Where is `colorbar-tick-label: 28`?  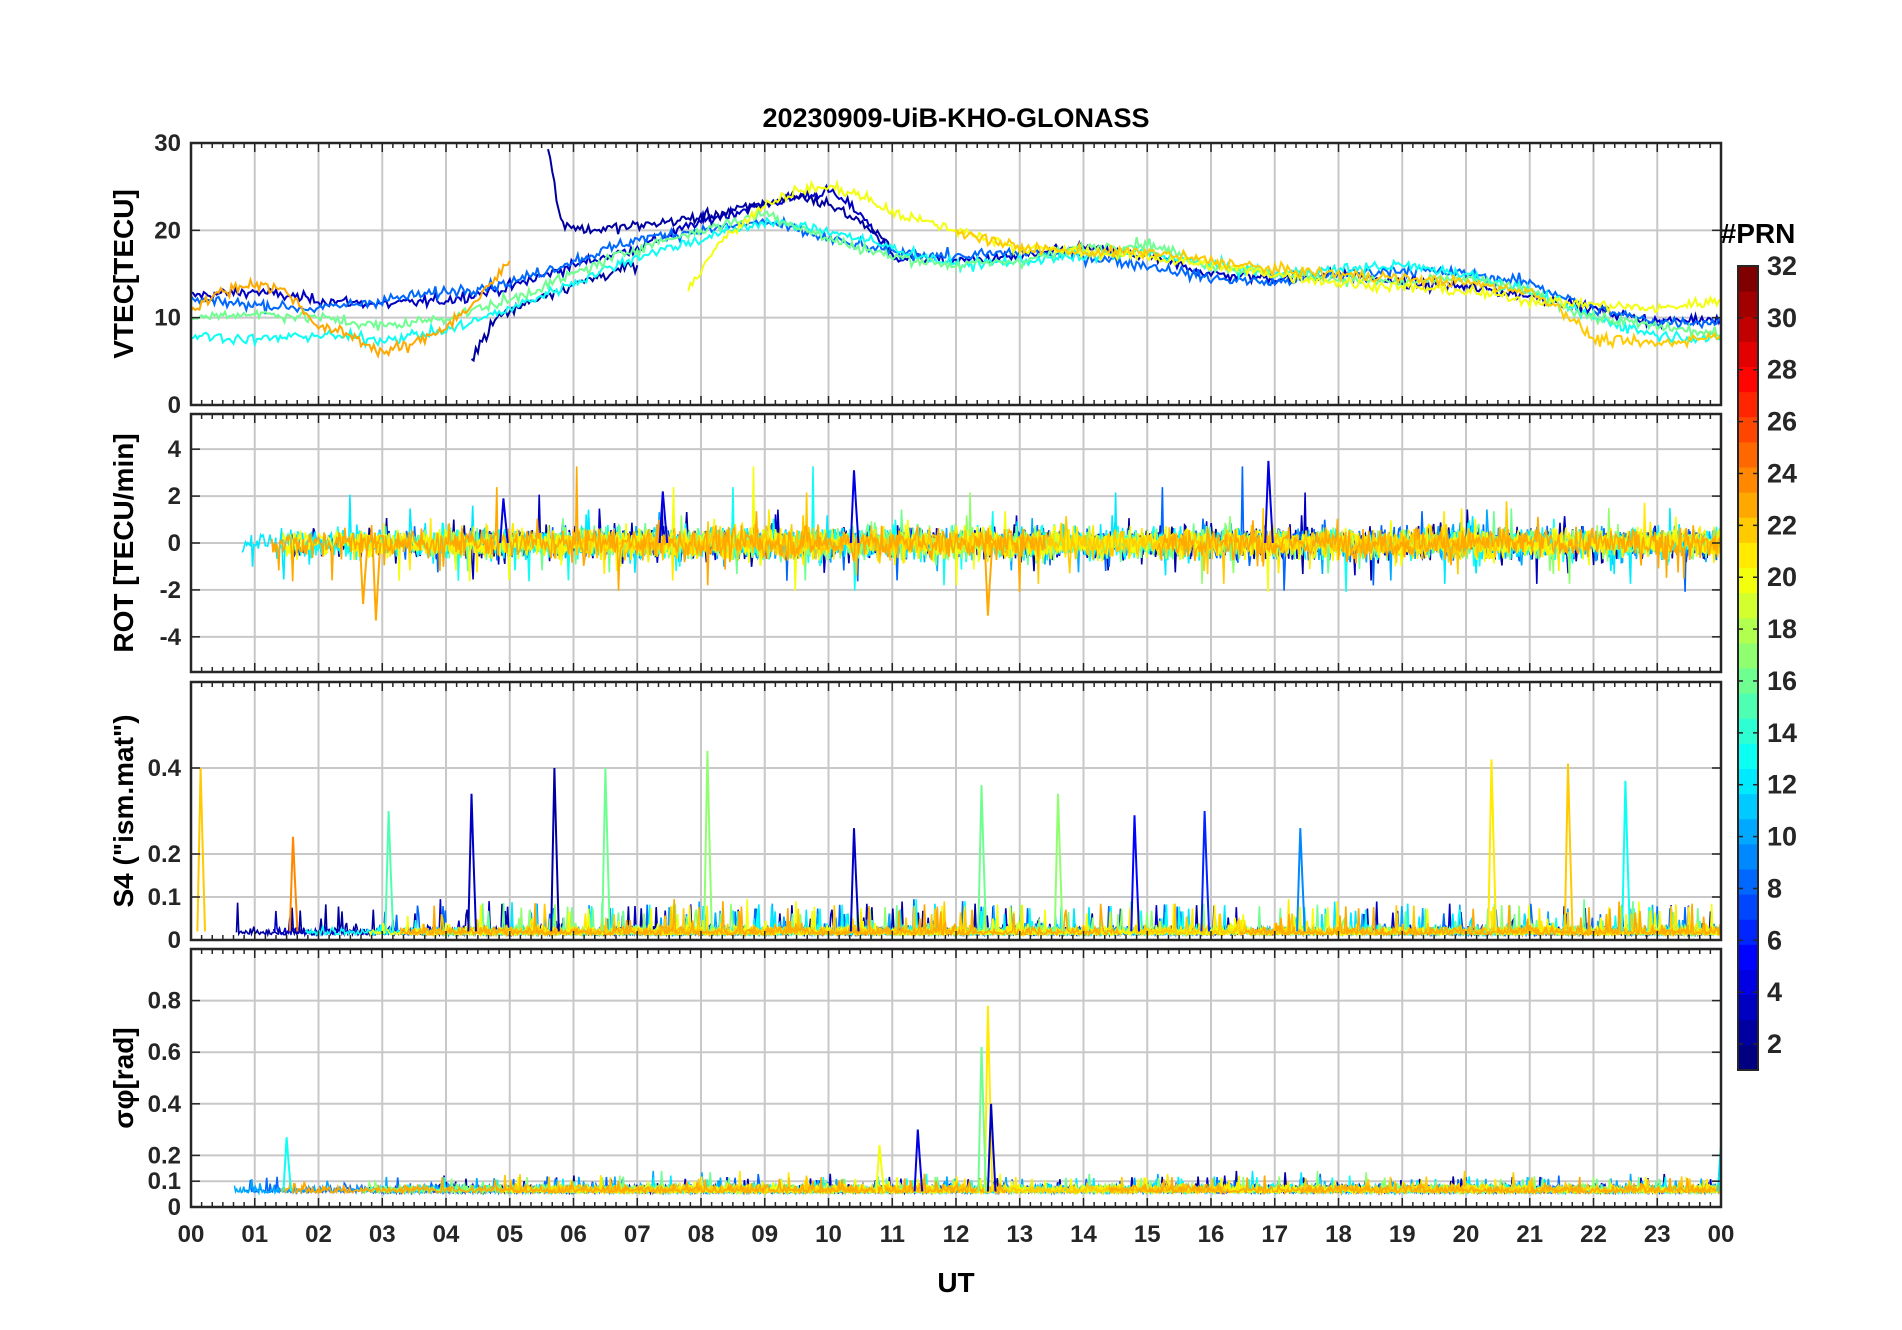 colorbar-tick-label: 28 is located at coordinates (1782, 370).